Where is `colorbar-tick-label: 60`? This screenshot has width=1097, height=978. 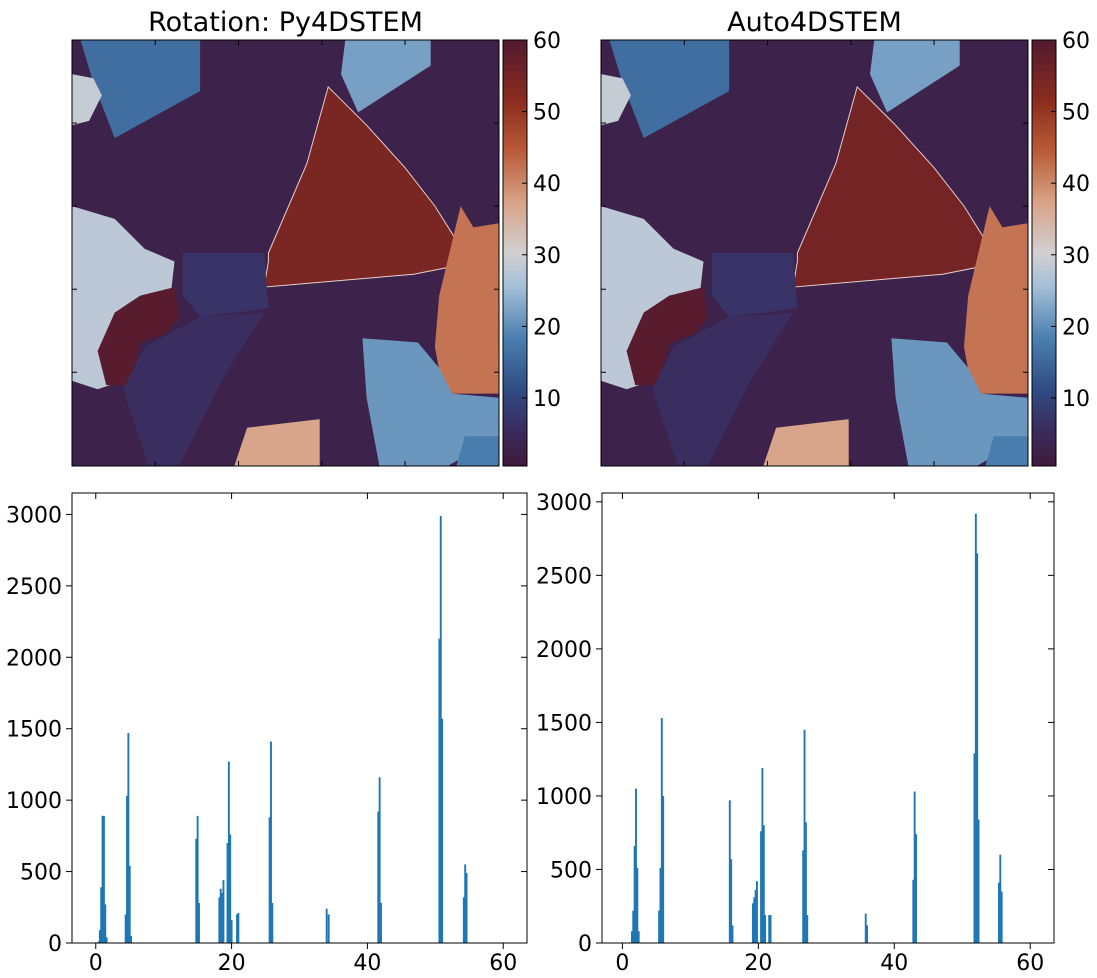 colorbar-tick-label: 60 is located at coordinates (547, 41).